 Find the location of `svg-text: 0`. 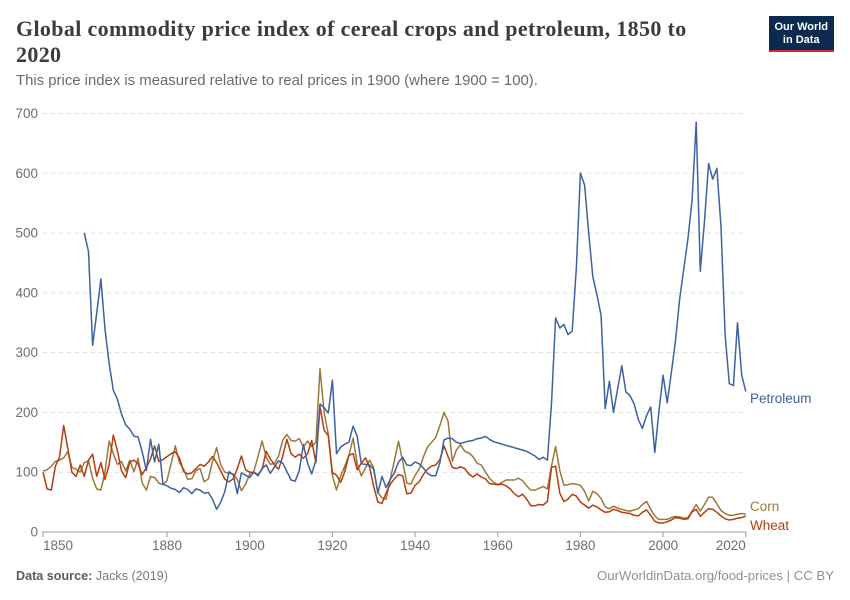

svg-text: 0 is located at coordinates (34, 532).